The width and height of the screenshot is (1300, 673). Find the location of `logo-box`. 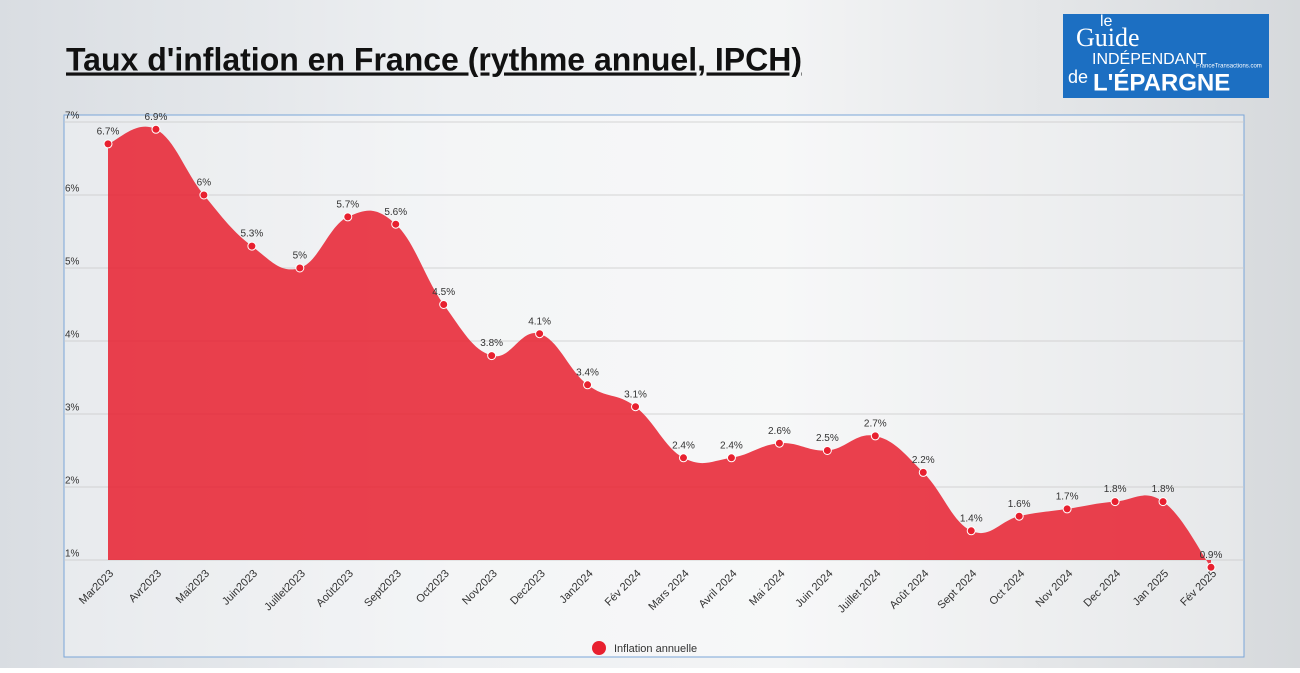

logo-box is located at coordinates (1166, 56).